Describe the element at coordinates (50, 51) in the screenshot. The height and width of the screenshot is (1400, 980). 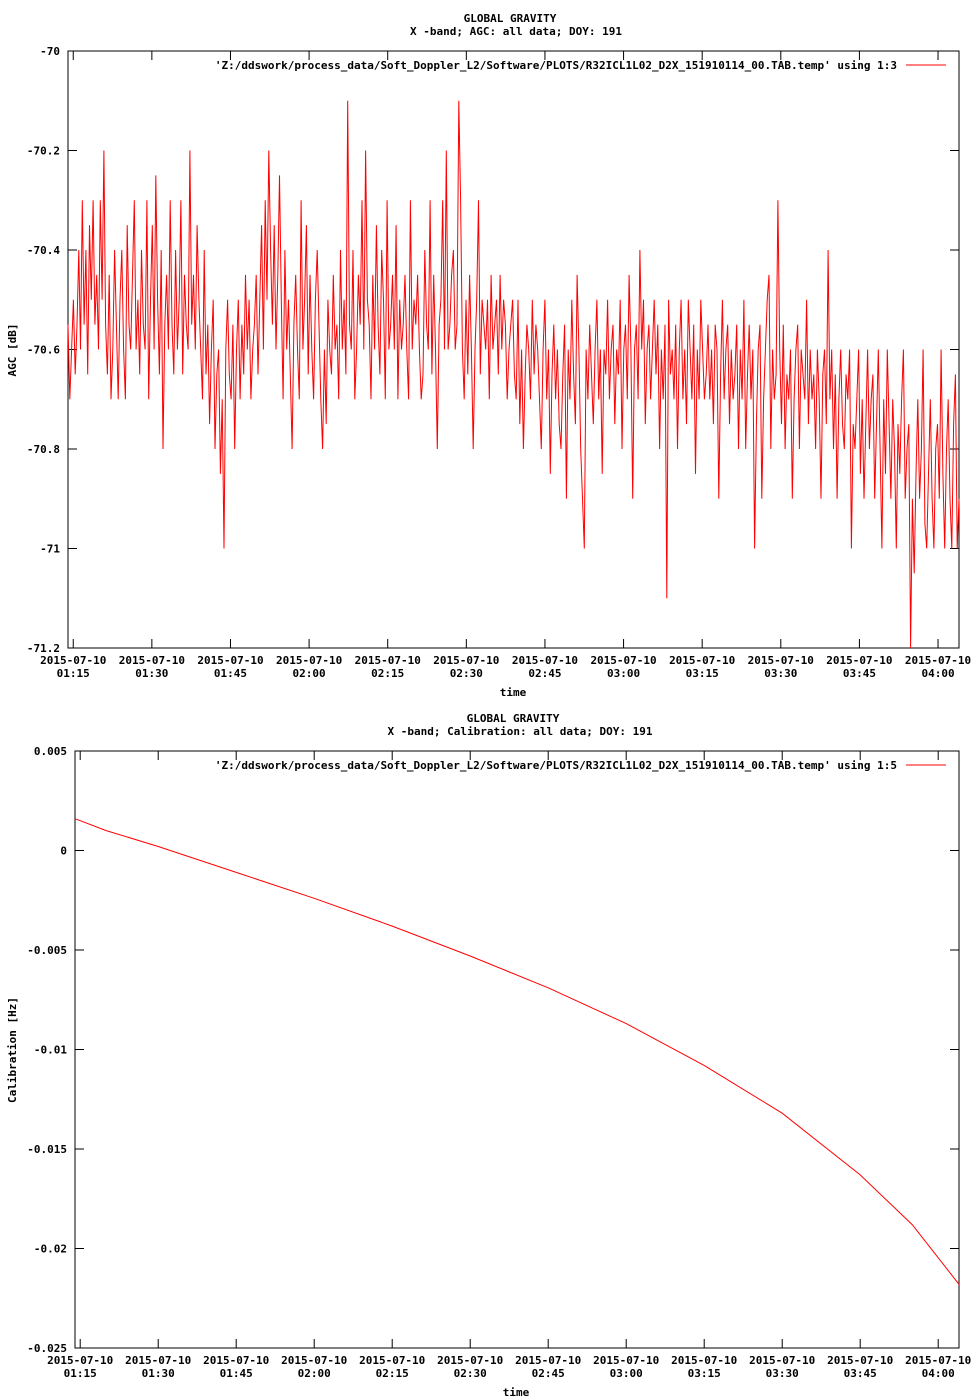
I see `y-tick-label: -70` at that location.